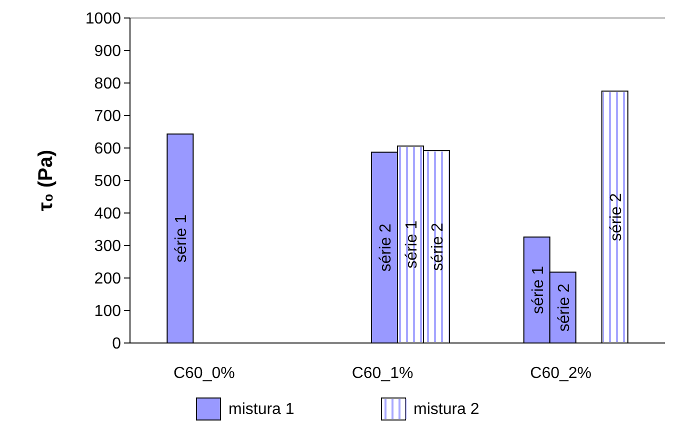  Describe the element at coordinates (561, 373) in the screenshot. I see `x-tick-label: C60_2%` at that location.